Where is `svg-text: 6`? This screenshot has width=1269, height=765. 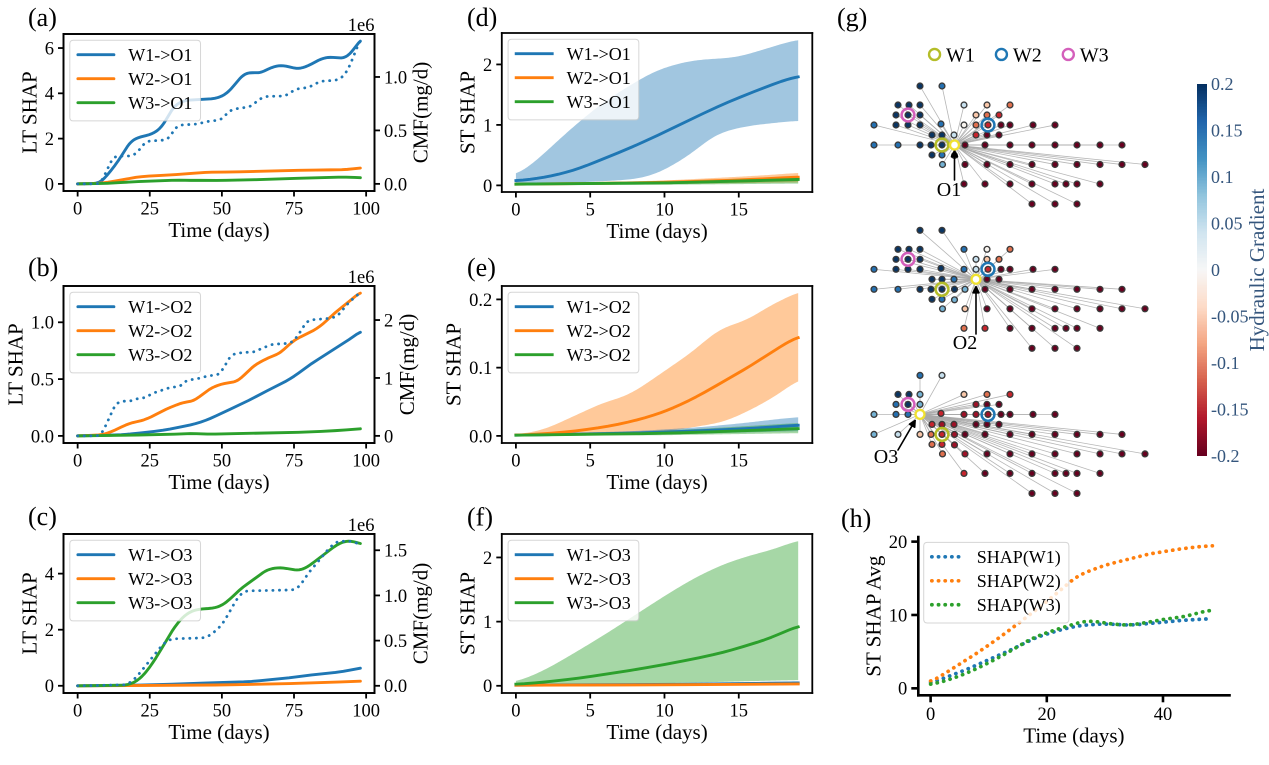 svg-text: 6 is located at coordinates (49, 49).